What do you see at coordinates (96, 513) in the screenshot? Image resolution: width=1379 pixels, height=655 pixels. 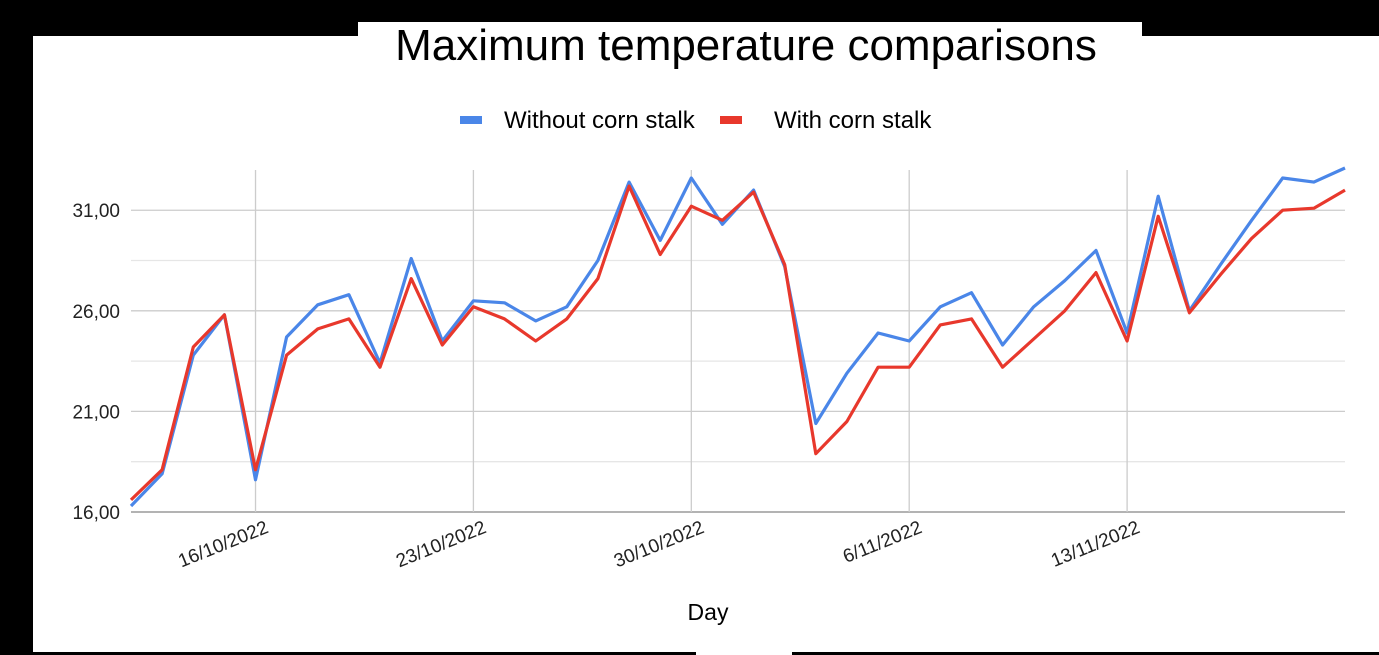 I see `y-tick-label: 16,00` at bounding box center [96, 513].